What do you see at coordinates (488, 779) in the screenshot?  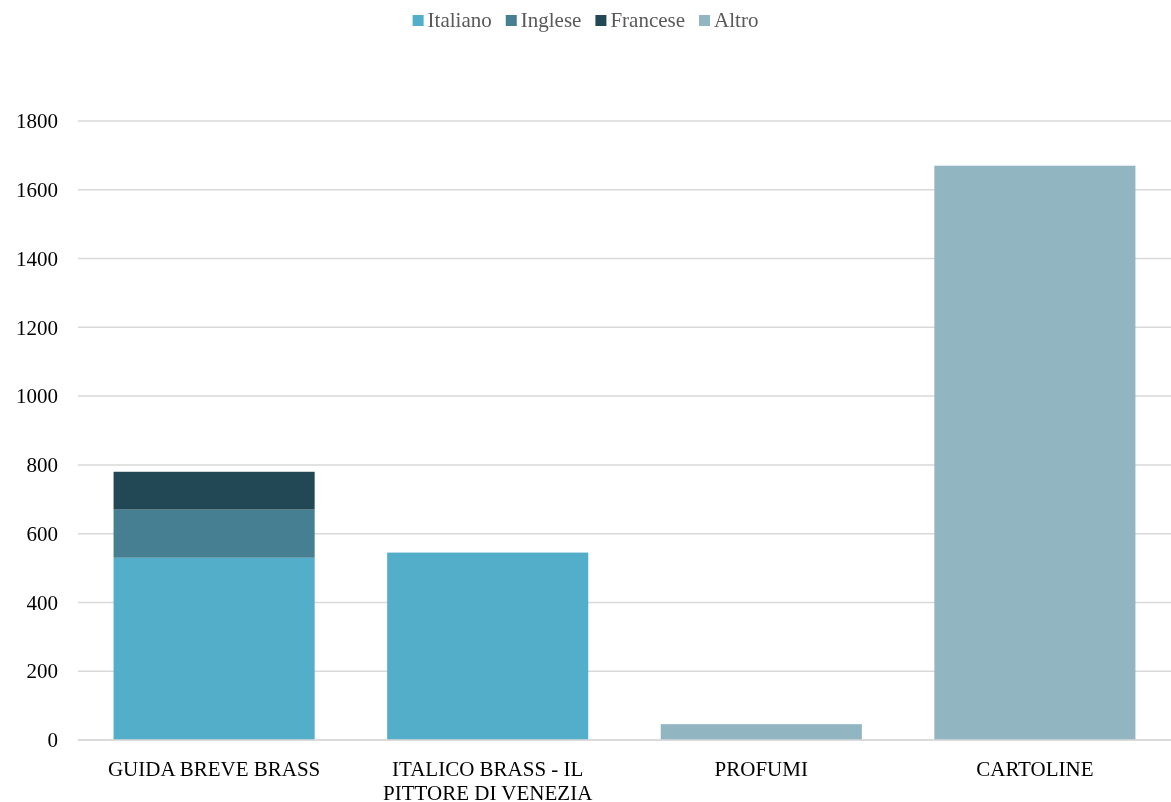 I see `x-tick-label: ITALICO BRASS - IL PITTORE DI VENEZIA` at bounding box center [488, 779].